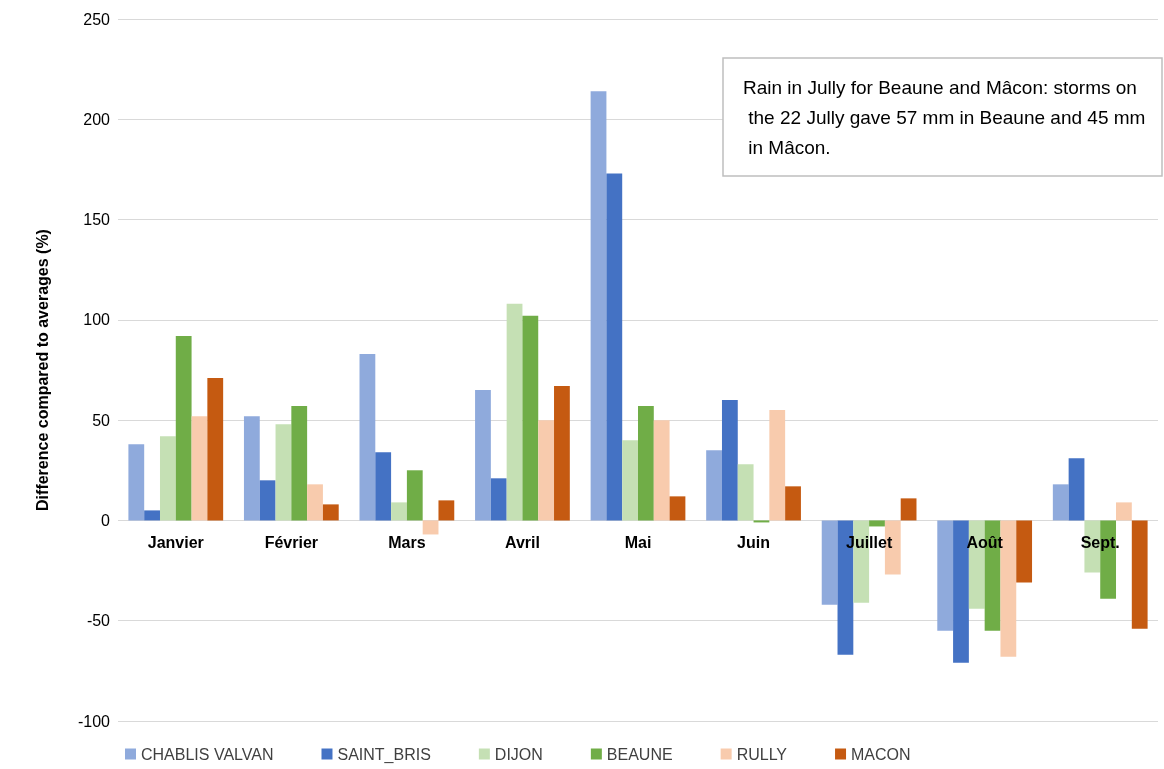  I want to click on x-tick-label: Janvier, so click(175, 542).